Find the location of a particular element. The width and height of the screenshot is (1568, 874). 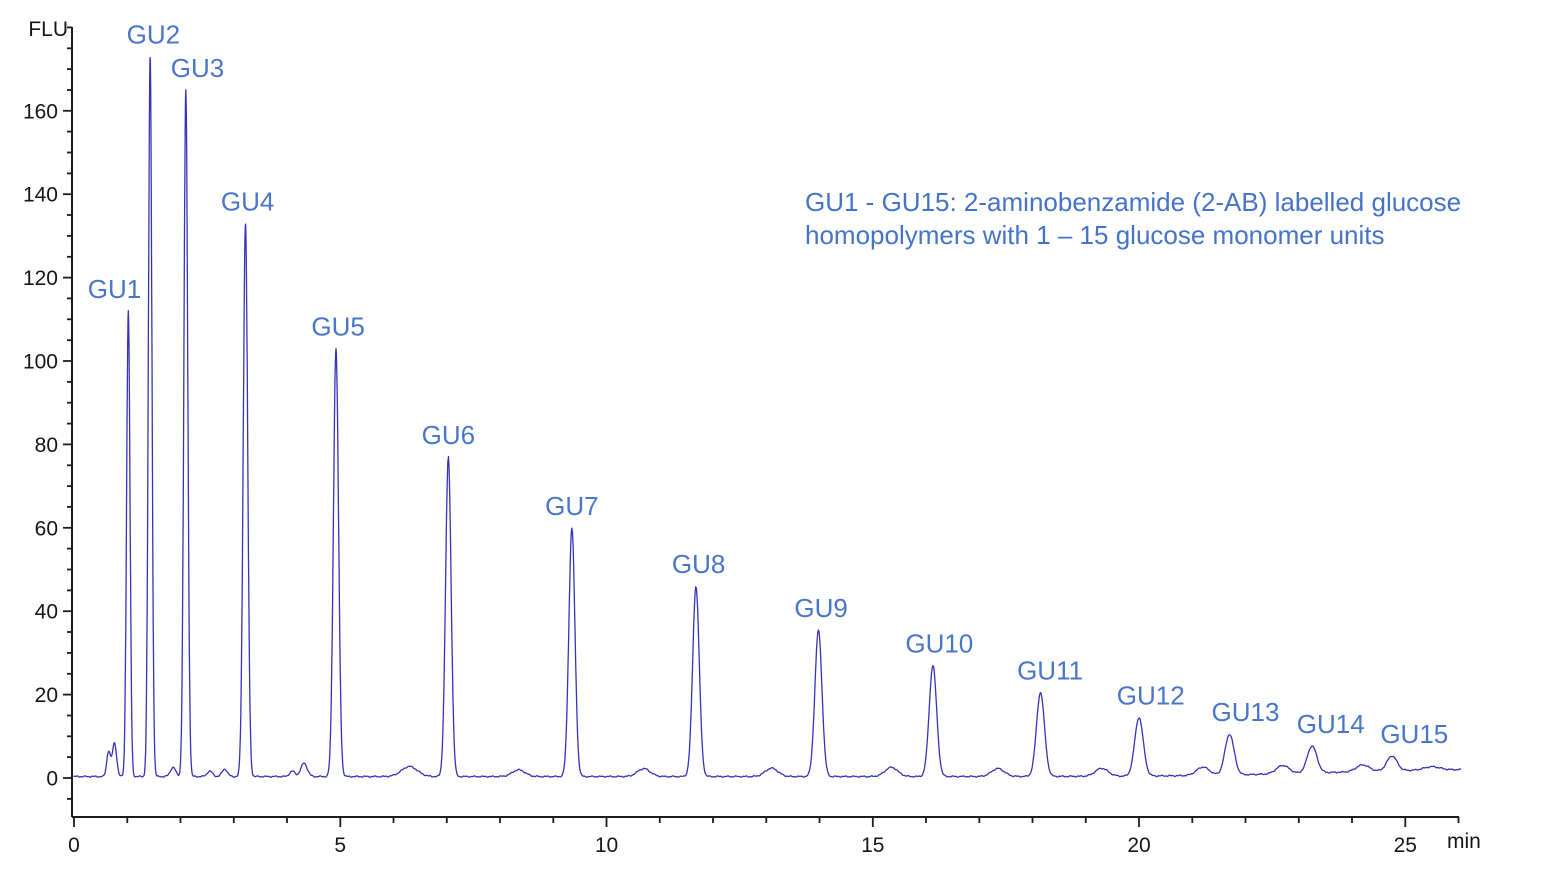

x-axis-unit-label: min is located at coordinates (1464, 841).